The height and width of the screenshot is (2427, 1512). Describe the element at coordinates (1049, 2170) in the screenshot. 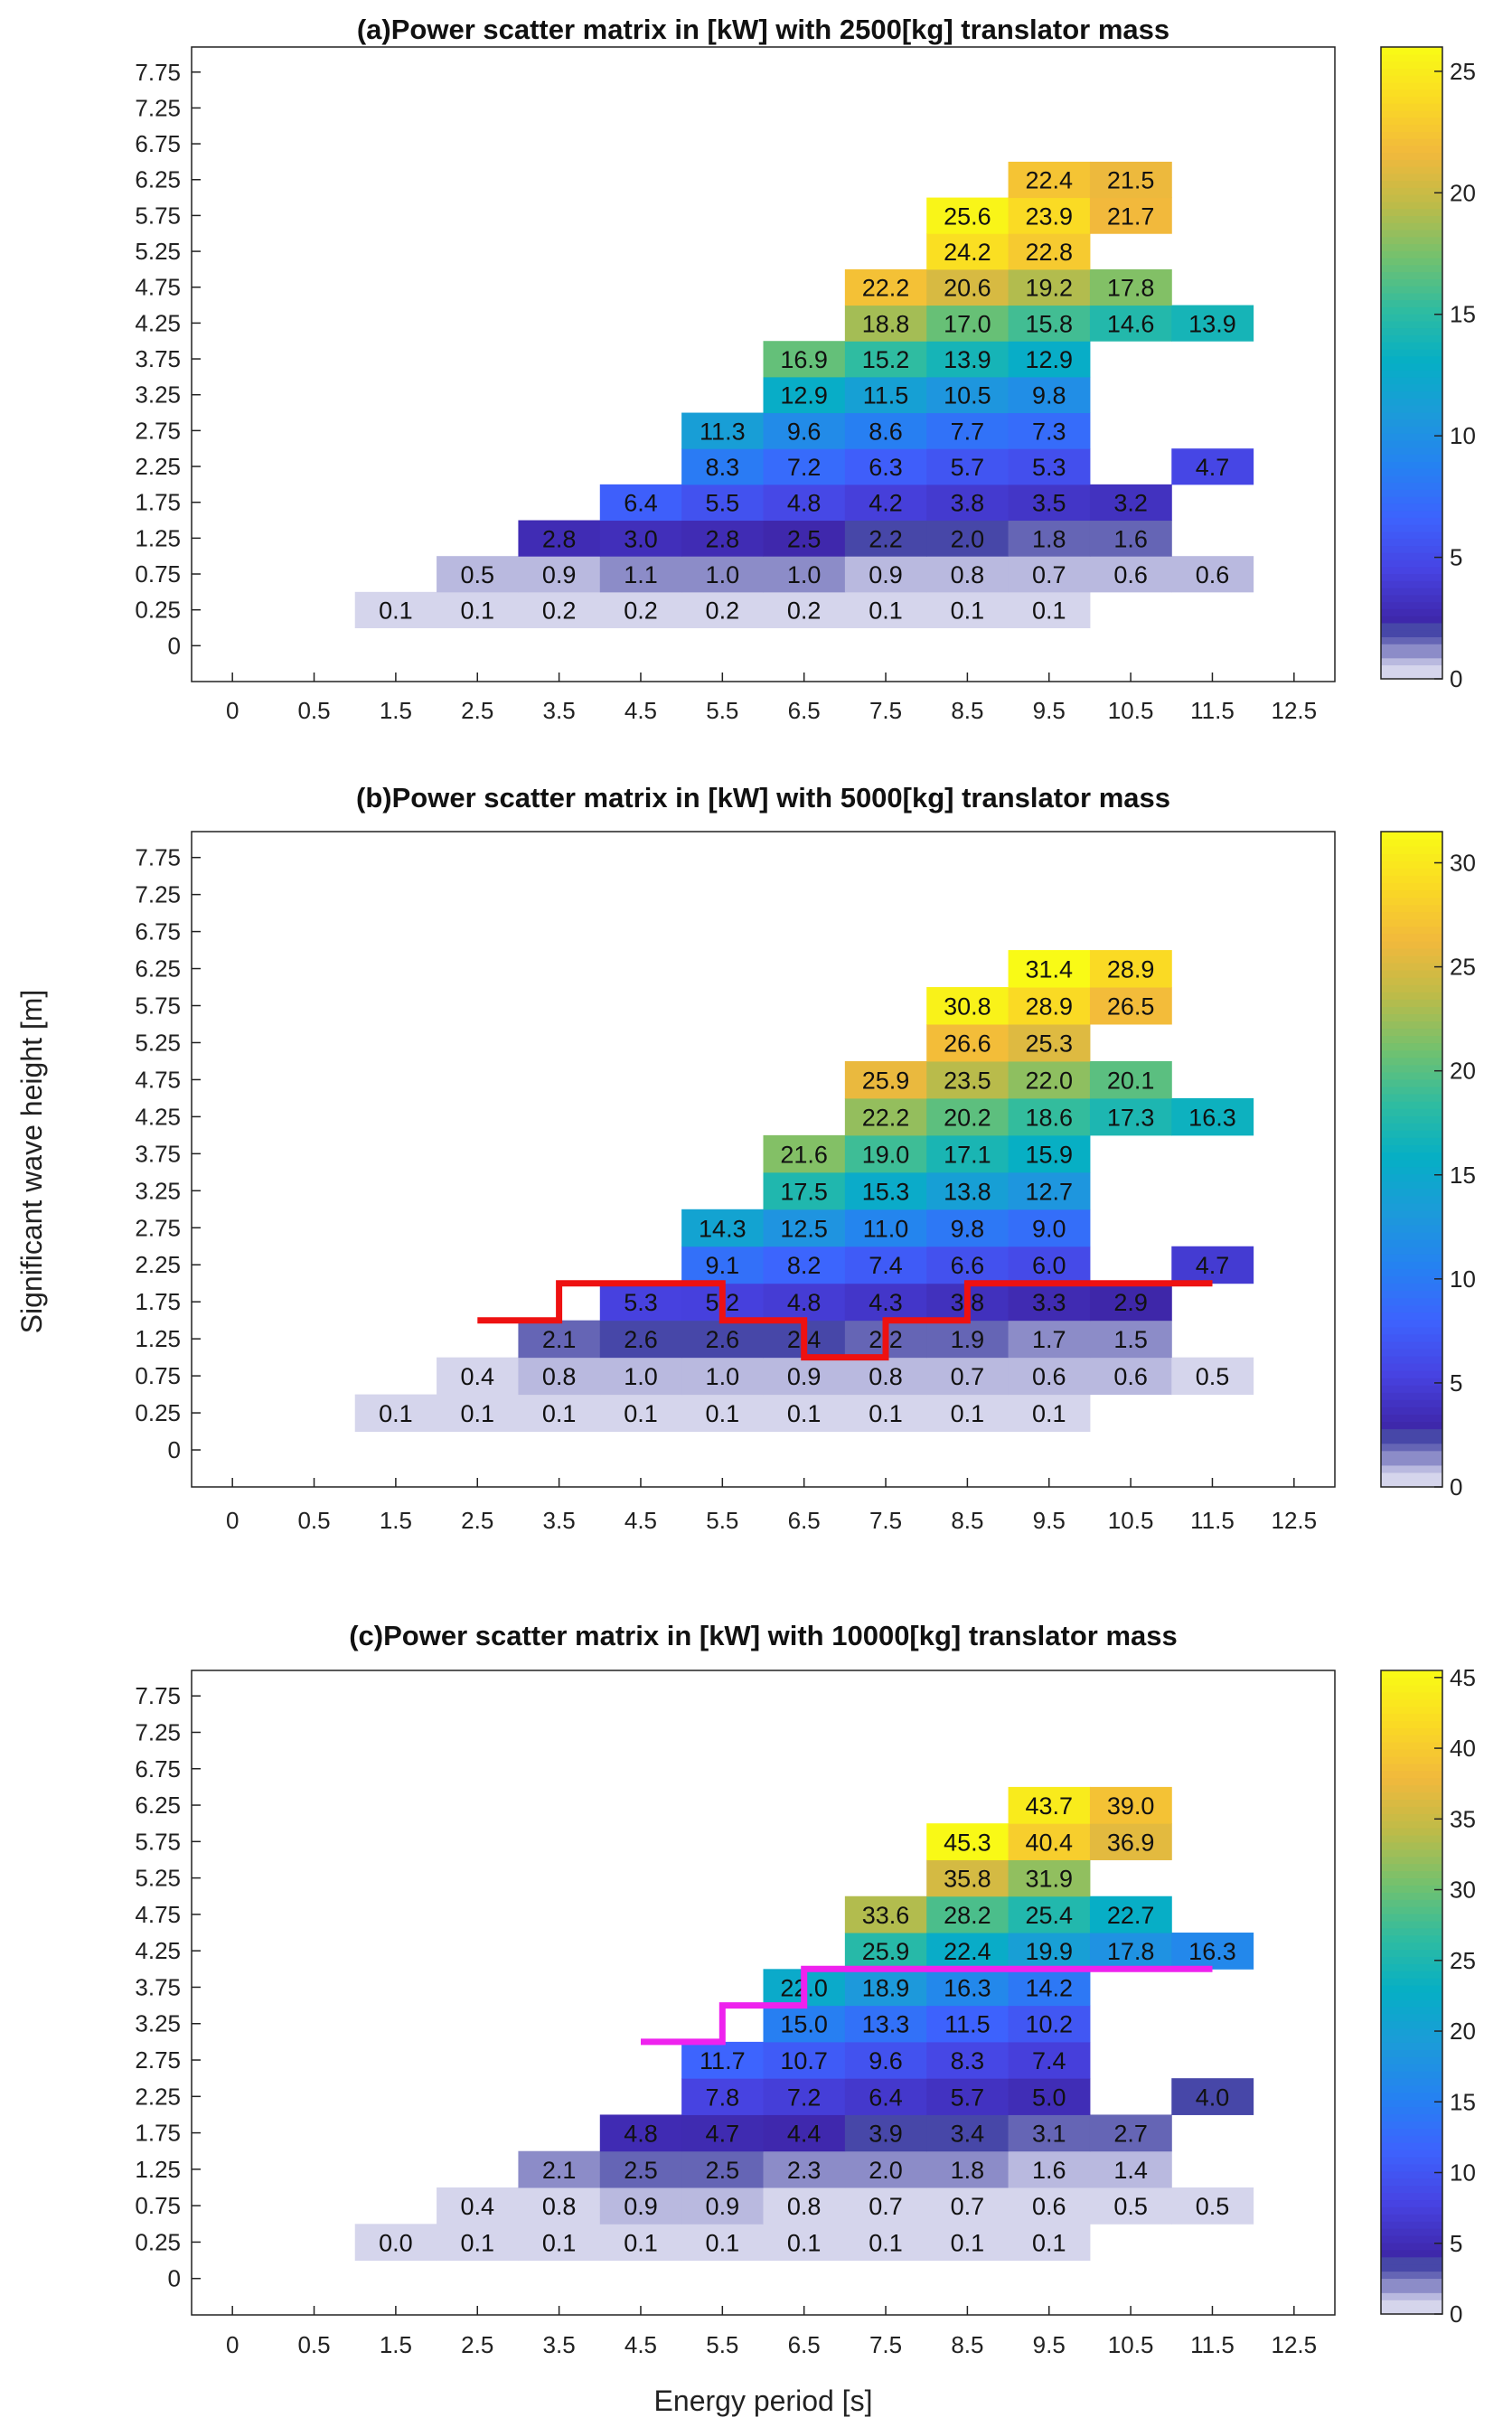

I see `cell-value-label: 1.6` at that location.